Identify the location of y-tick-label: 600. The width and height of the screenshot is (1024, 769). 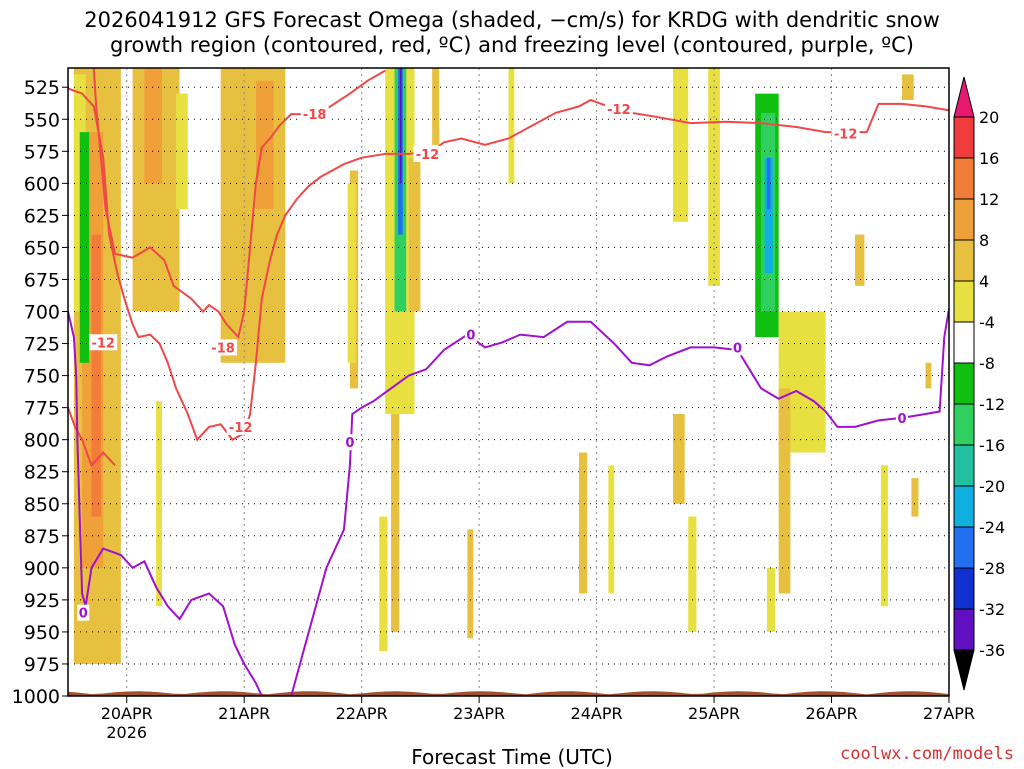
(42, 184).